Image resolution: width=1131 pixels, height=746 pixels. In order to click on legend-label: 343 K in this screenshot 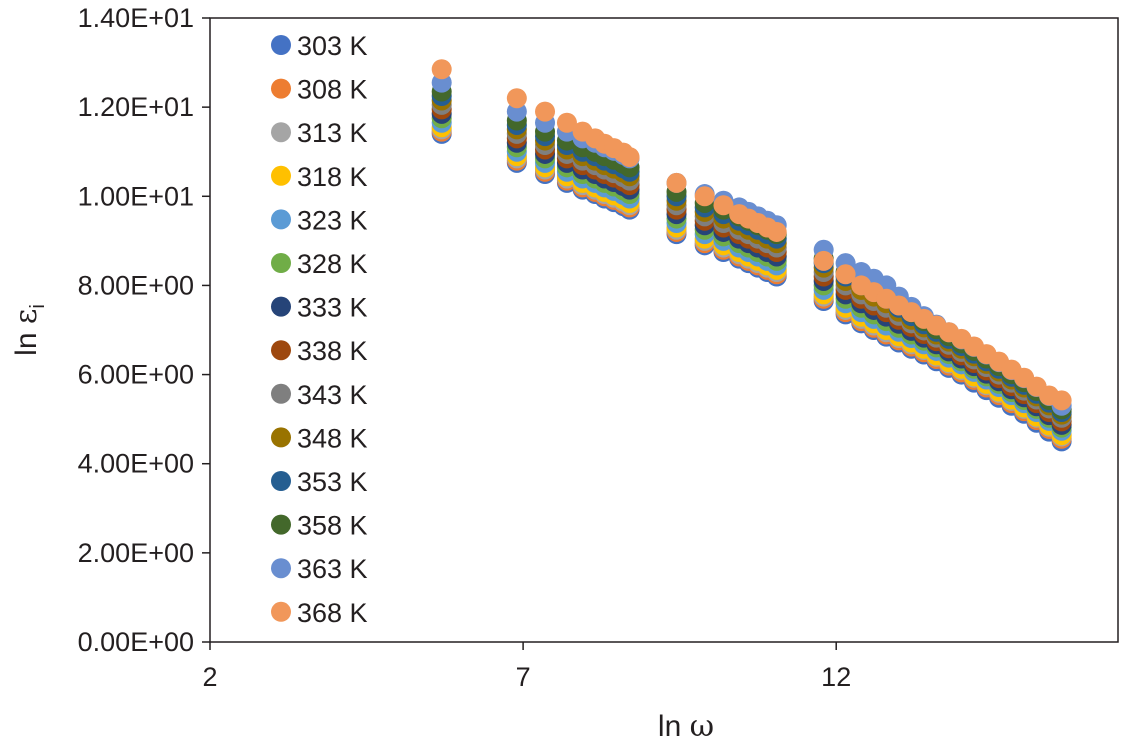, I will do `click(332, 395)`.